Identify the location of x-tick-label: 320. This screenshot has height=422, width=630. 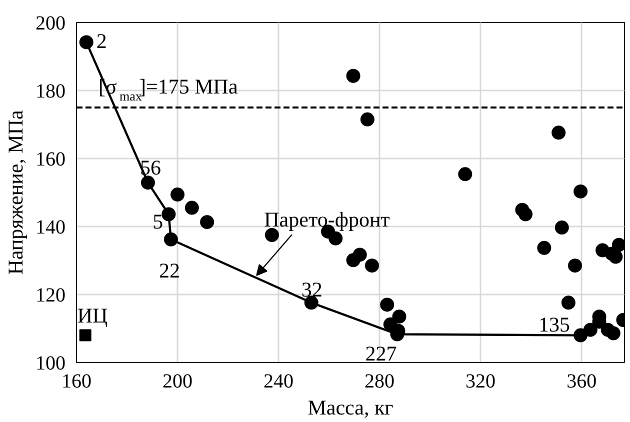
(481, 381).